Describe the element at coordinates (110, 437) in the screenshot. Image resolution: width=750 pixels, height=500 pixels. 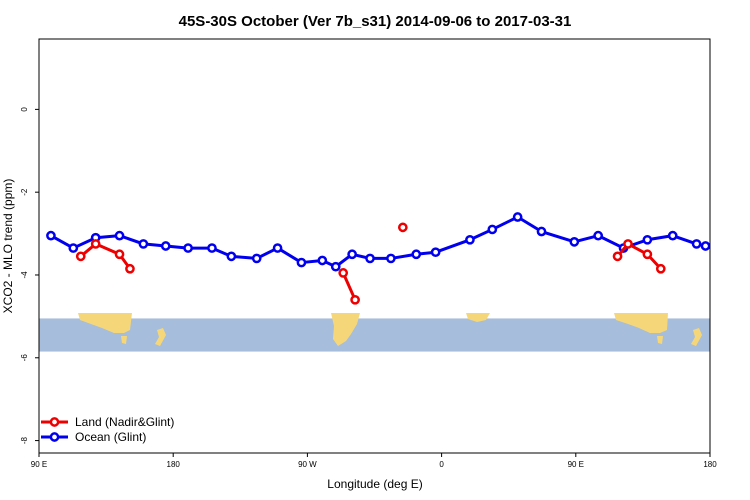
I see `legend-label-ocean-glint: Ocean (Glint)` at that location.